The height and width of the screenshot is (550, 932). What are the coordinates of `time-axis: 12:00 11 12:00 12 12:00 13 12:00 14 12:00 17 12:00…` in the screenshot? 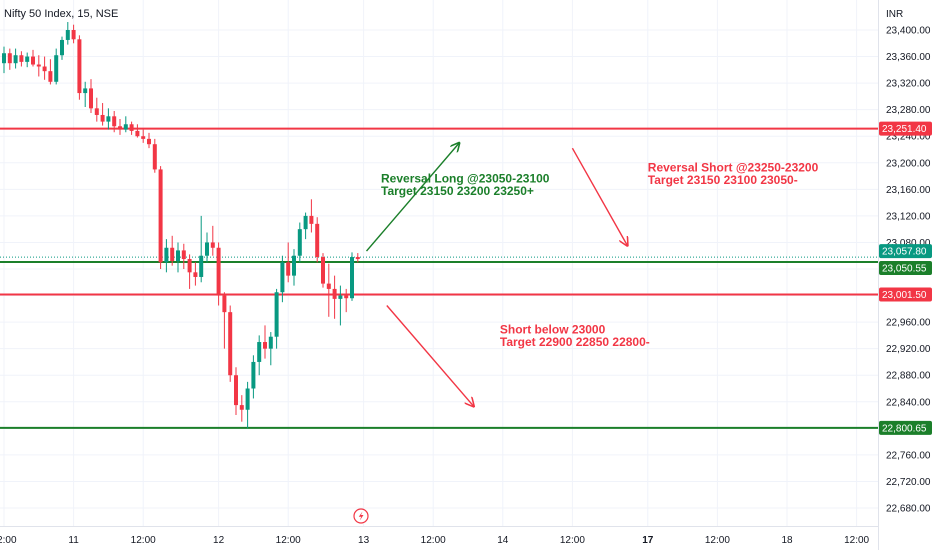 It's located at (435, 540).